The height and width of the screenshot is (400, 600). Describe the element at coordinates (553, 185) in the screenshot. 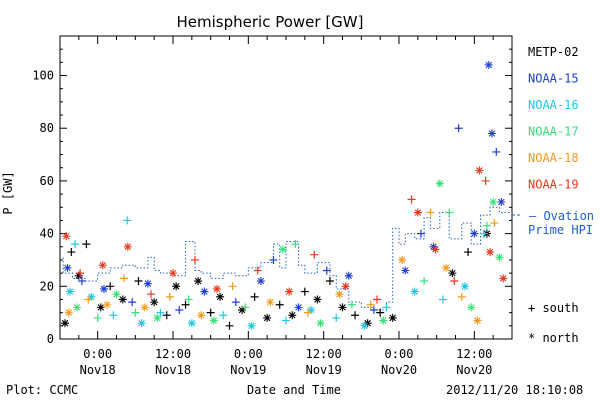

I see `legend-entry: NOAA-19` at that location.